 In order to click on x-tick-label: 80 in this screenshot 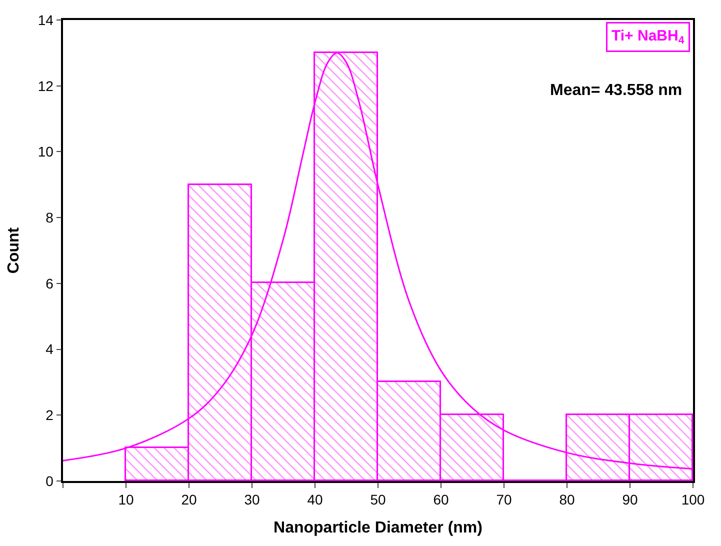, I will do `click(567, 500)`.